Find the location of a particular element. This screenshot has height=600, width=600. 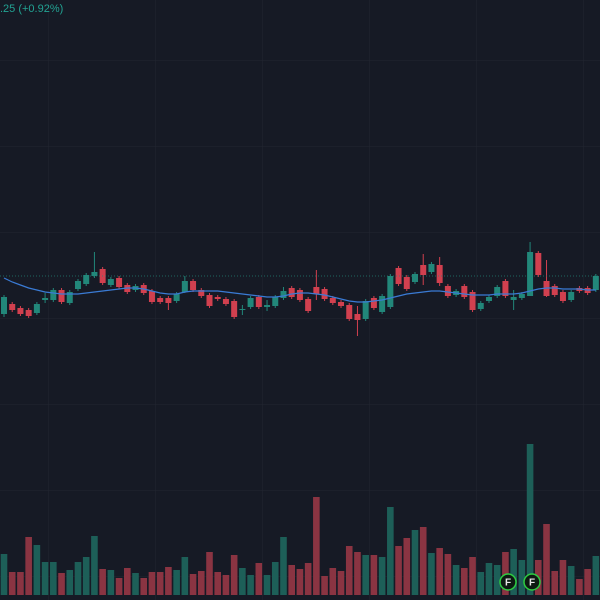

event-marker is located at coordinates (508, 582).